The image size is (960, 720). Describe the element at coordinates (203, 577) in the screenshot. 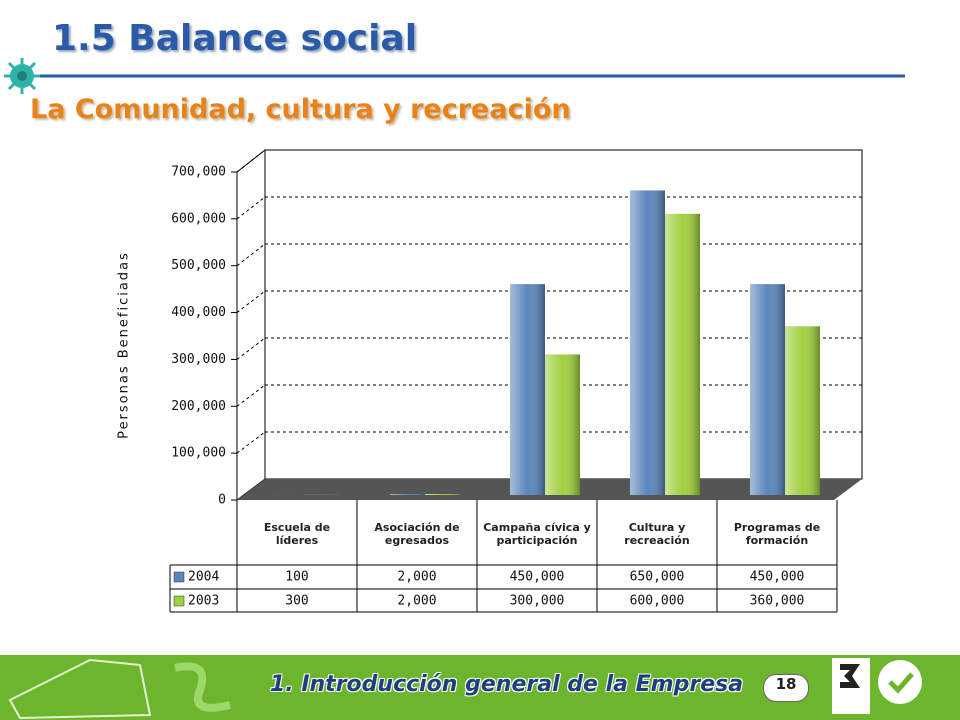

I see `legend-label: 2004` at that location.